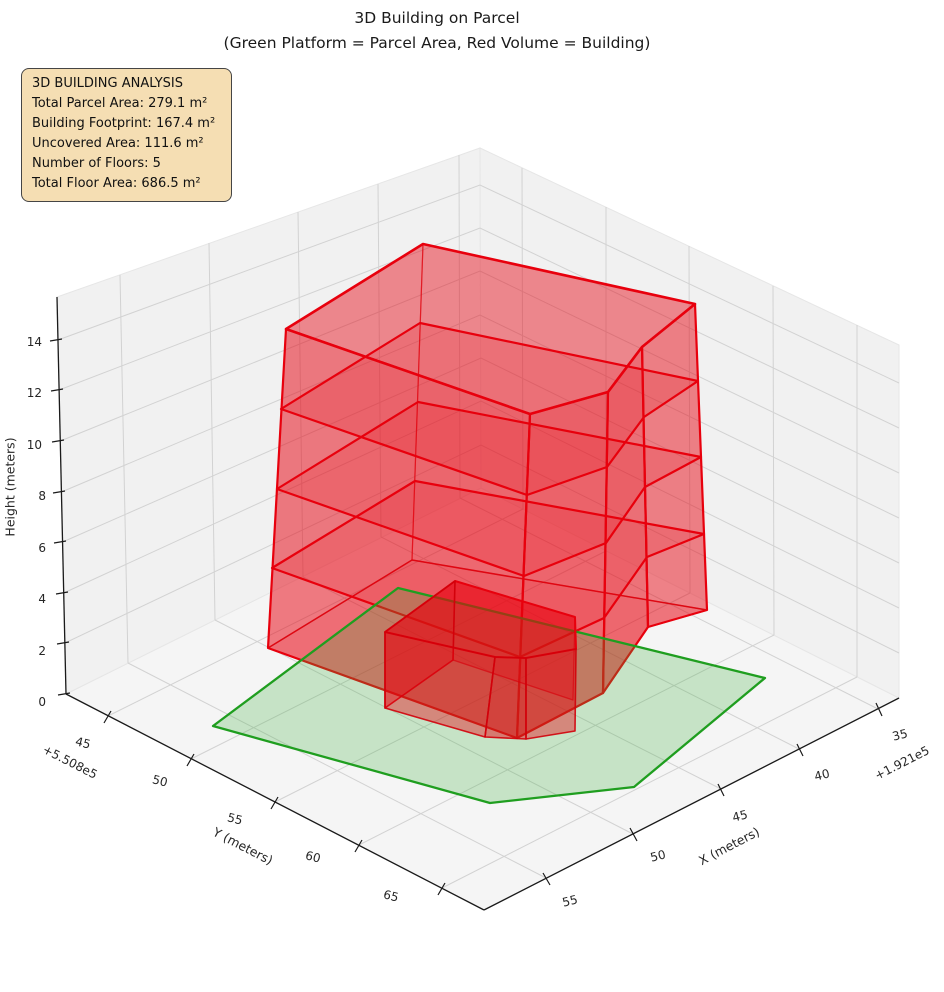 The height and width of the screenshot is (992, 944). Describe the element at coordinates (34, 445) in the screenshot. I see `z-tick-10: 10` at that location.